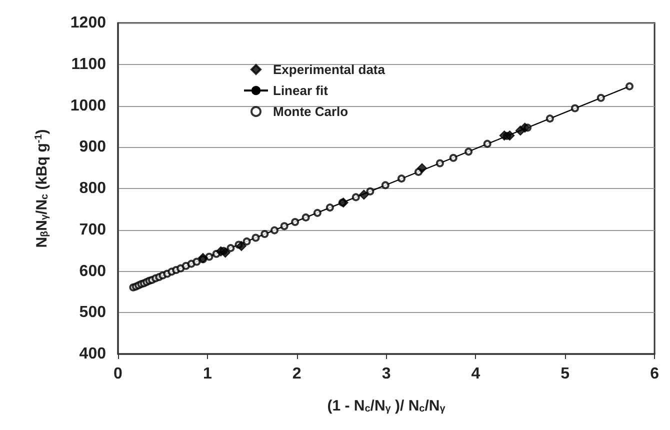 Image resolution: width=670 pixels, height=430 pixels. I want to click on x-tick-label: 3, so click(386, 374).